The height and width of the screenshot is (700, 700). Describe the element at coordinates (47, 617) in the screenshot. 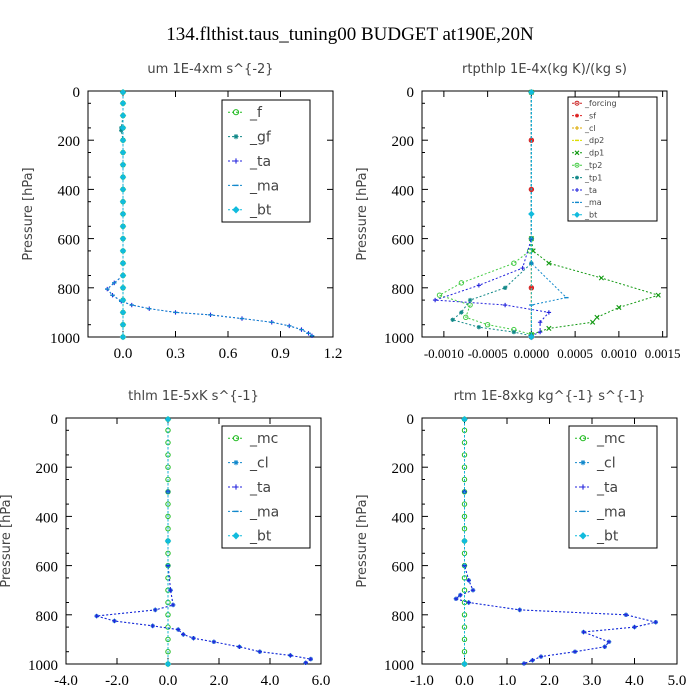

I see `y-tick-label: 800` at that location.